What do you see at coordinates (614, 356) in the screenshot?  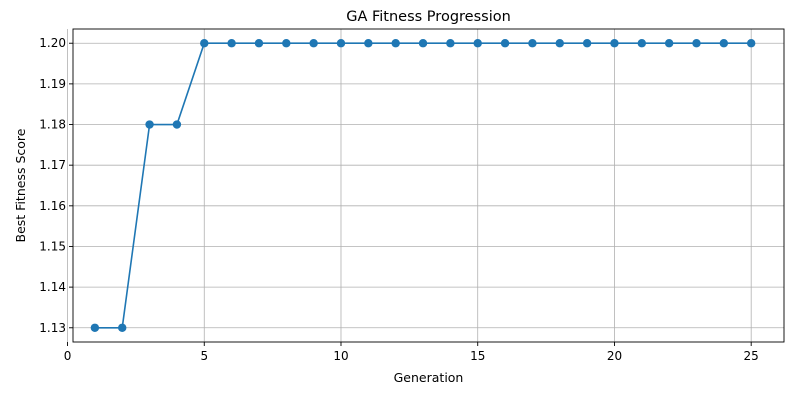 I see `x-tick-label: 20` at bounding box center [614, 356].